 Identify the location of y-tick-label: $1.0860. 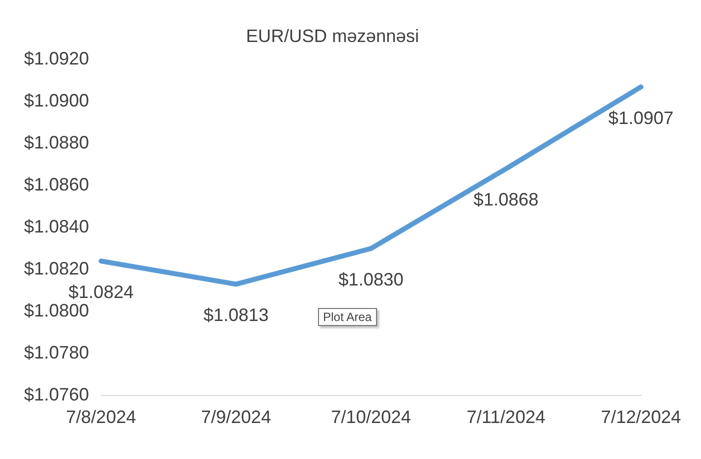
(57, 184).